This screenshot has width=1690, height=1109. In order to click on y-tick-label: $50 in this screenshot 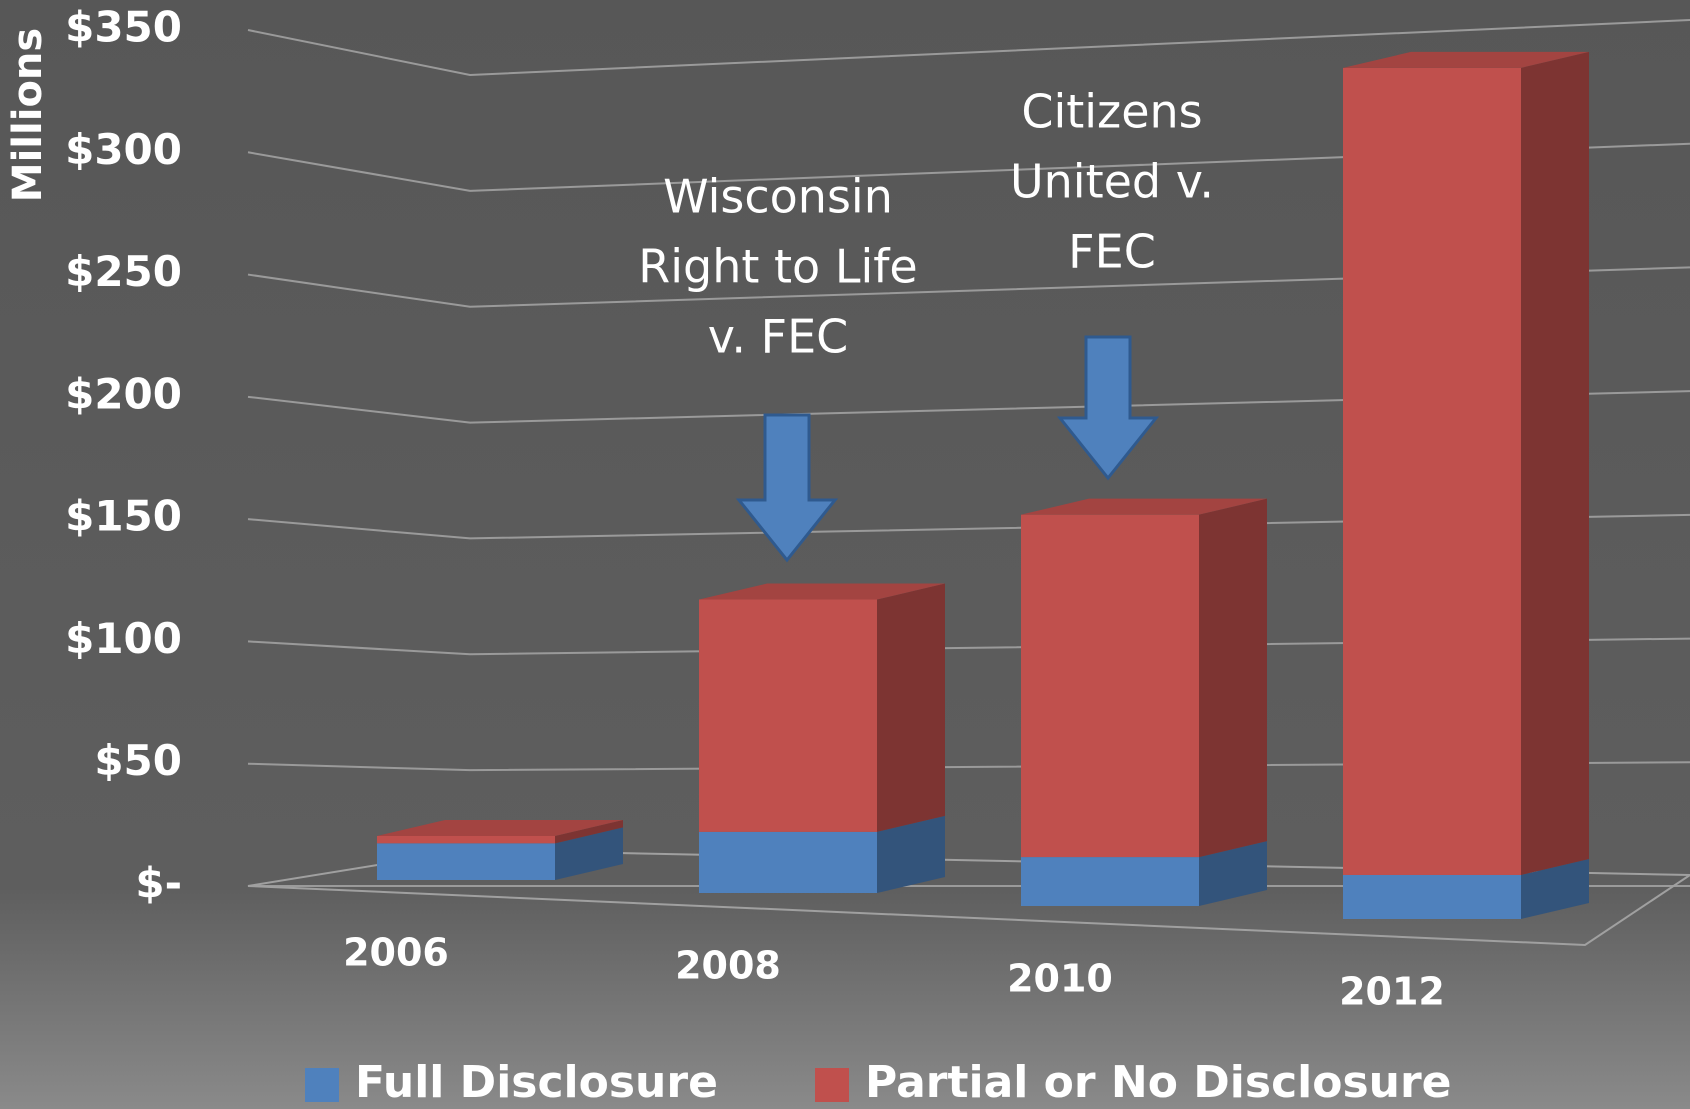, I will do `click(138, 760)`.